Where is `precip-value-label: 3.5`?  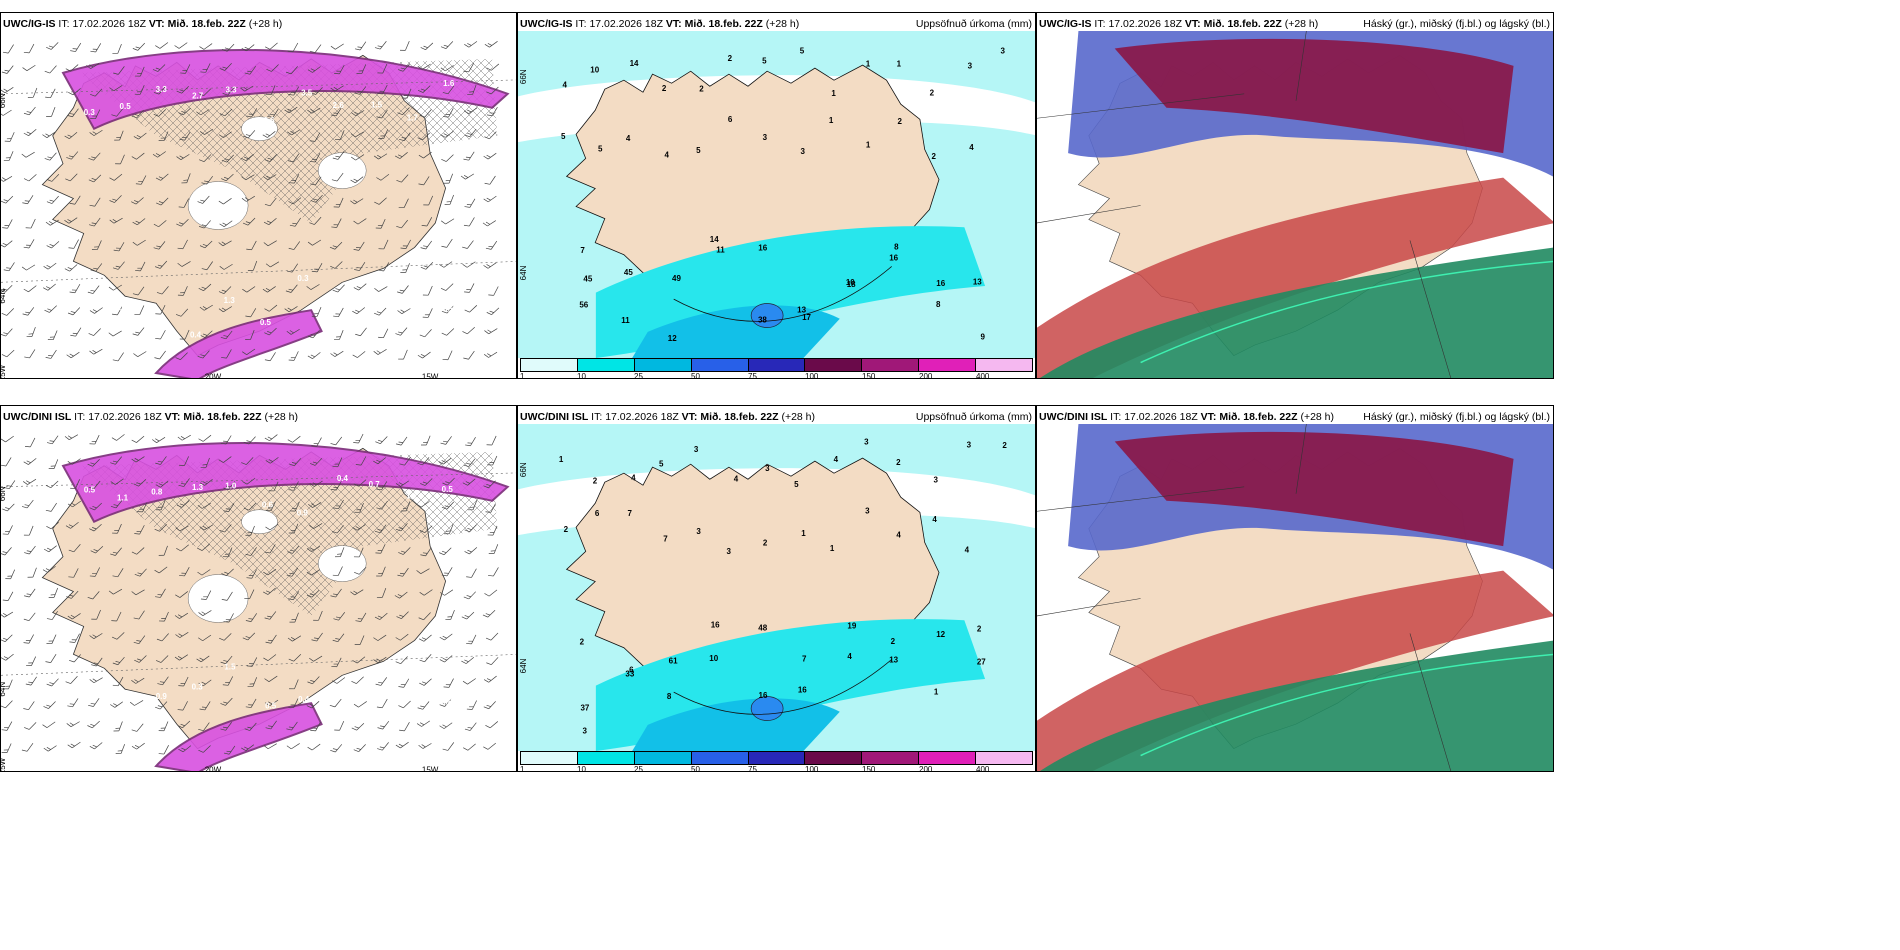 precip-value-label: 3.5 is located at coordinates (307, 93).